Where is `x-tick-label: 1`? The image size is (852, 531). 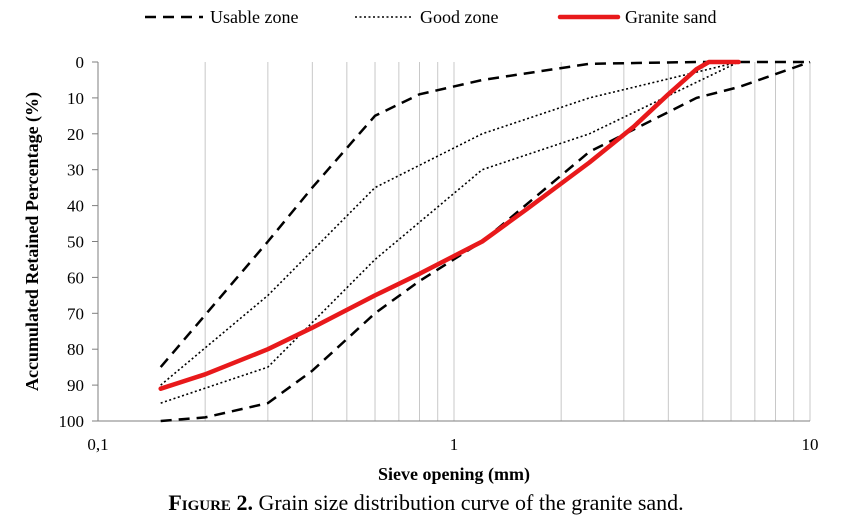
x-tick-label: 1 is located at coordinates (454, 444).